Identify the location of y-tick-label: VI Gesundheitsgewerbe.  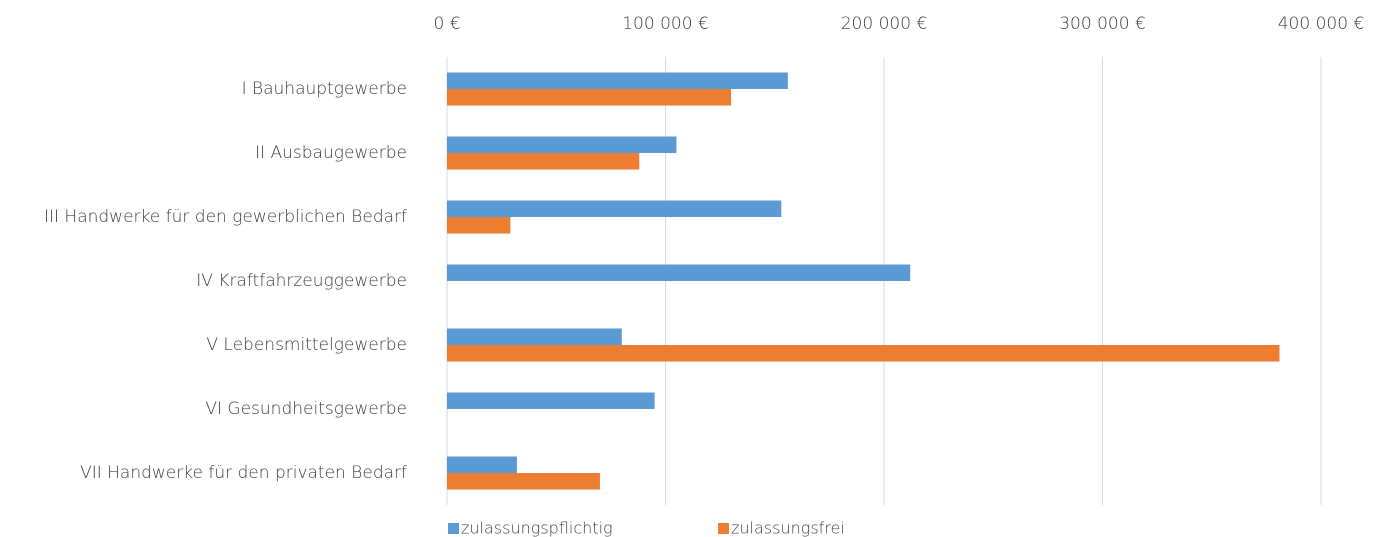
(306, 409).